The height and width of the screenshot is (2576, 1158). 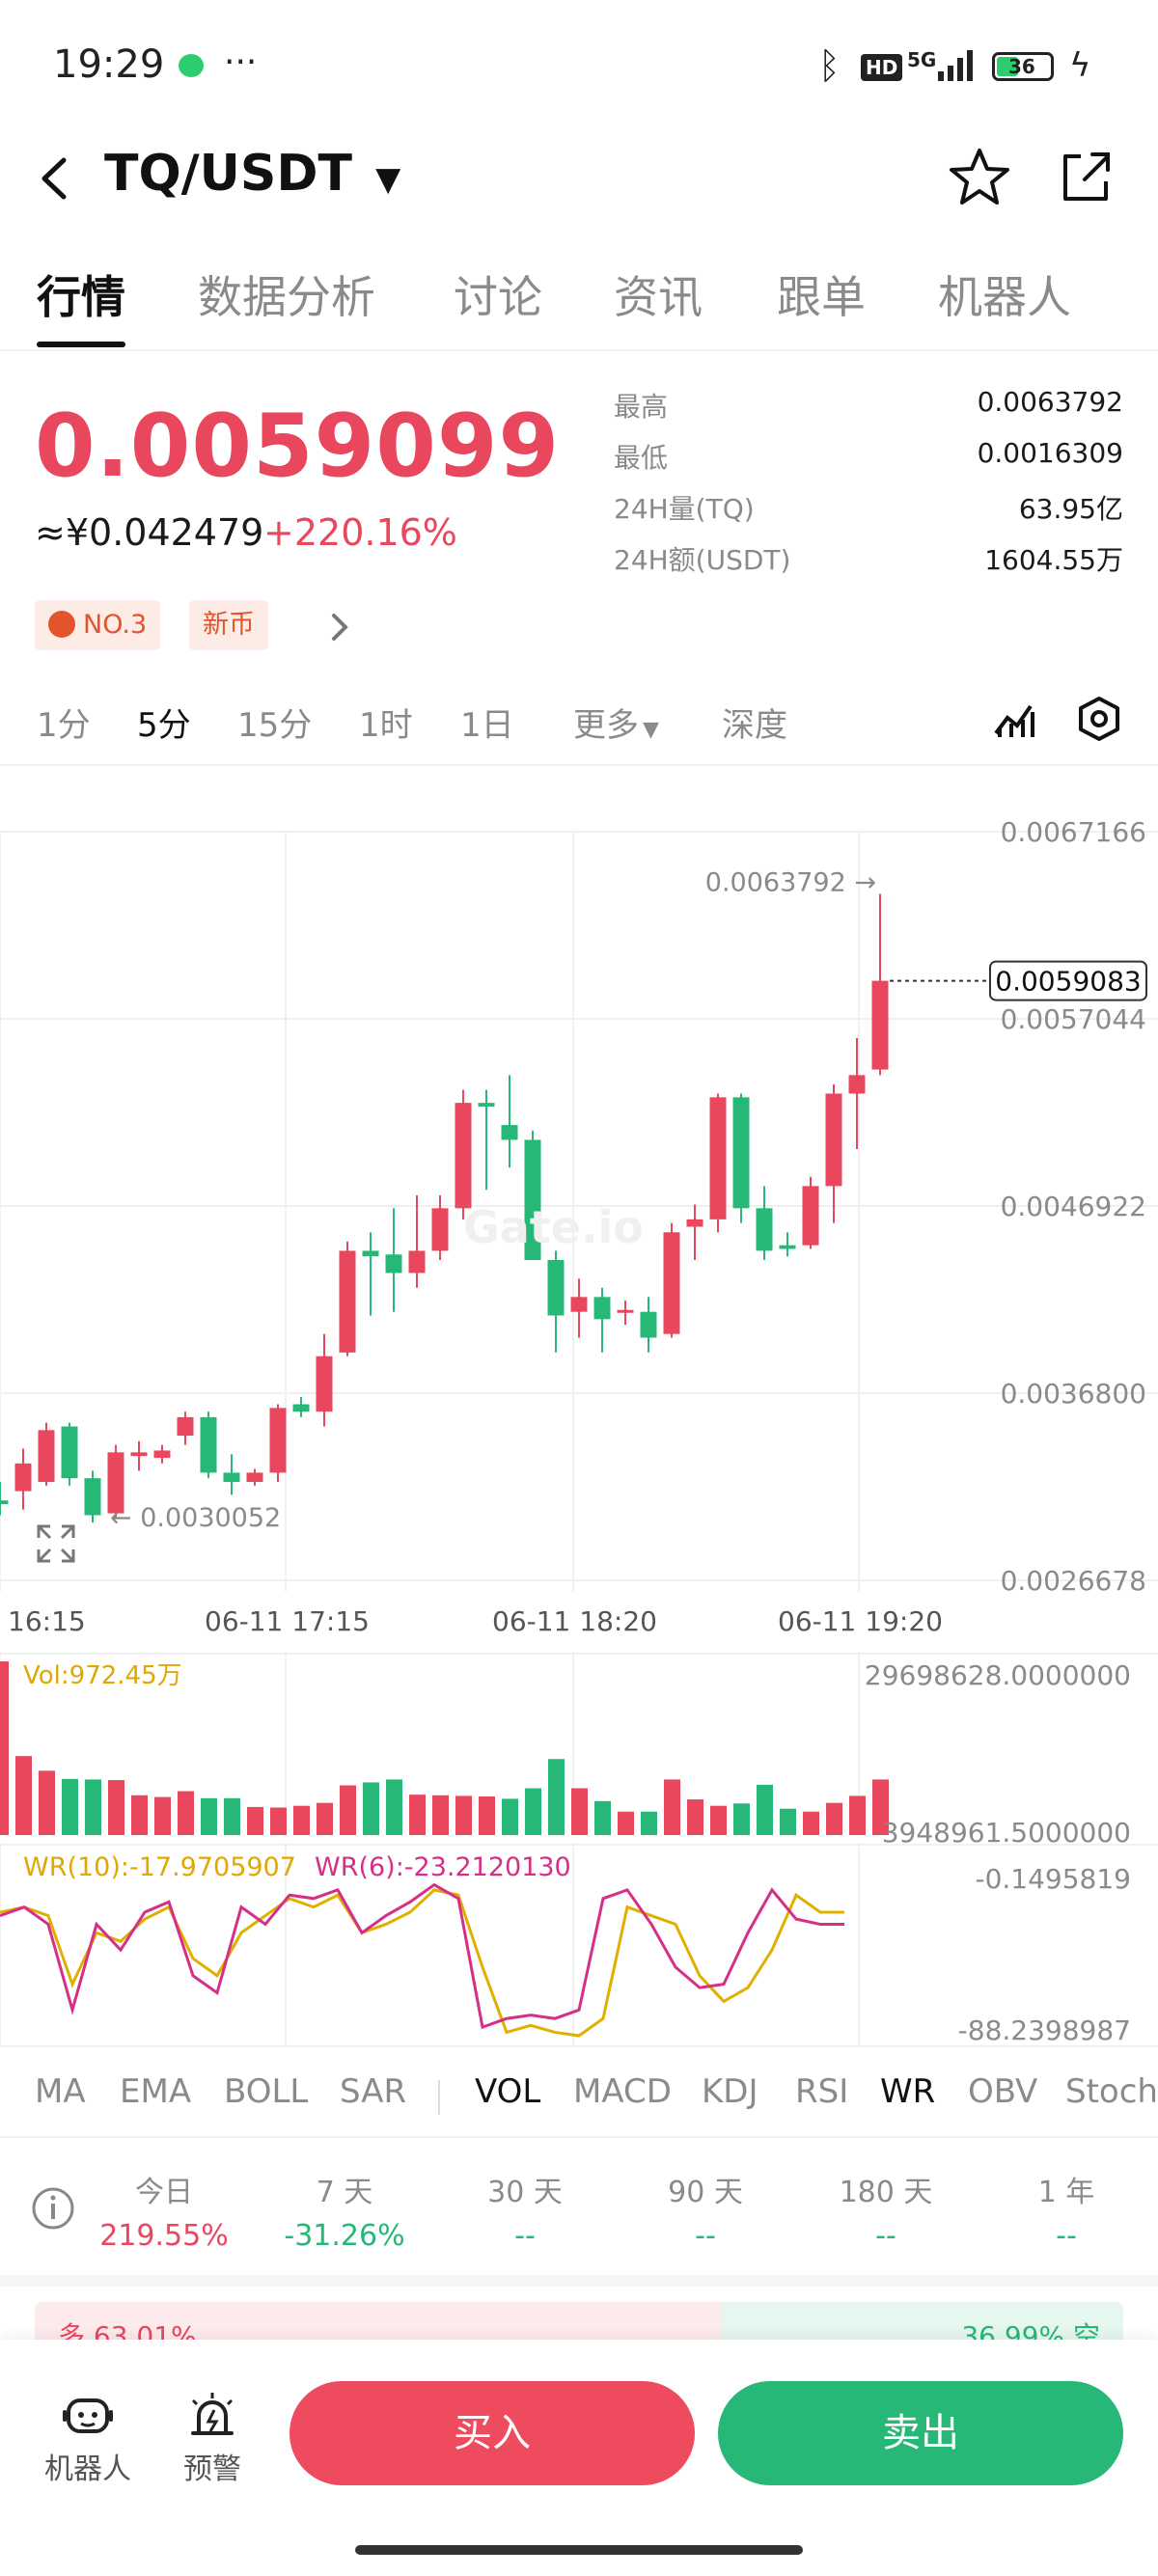 I want to click on badge-more-button, so click(x=338, y=627).